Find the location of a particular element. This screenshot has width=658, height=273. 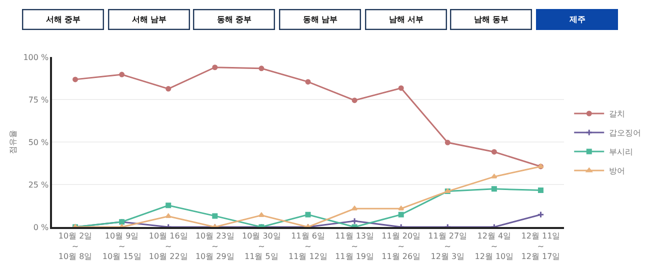

y-tick-label: 25 % is located at coordinates (39, 185).